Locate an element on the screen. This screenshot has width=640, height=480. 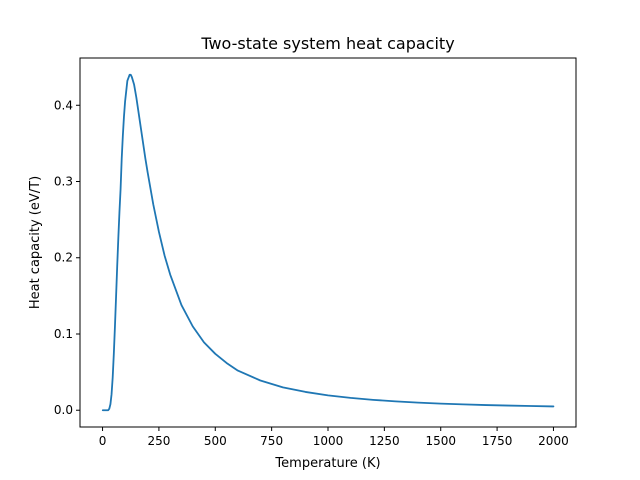
y-tick-label: 0.2 is located at coordinates (63, 258).